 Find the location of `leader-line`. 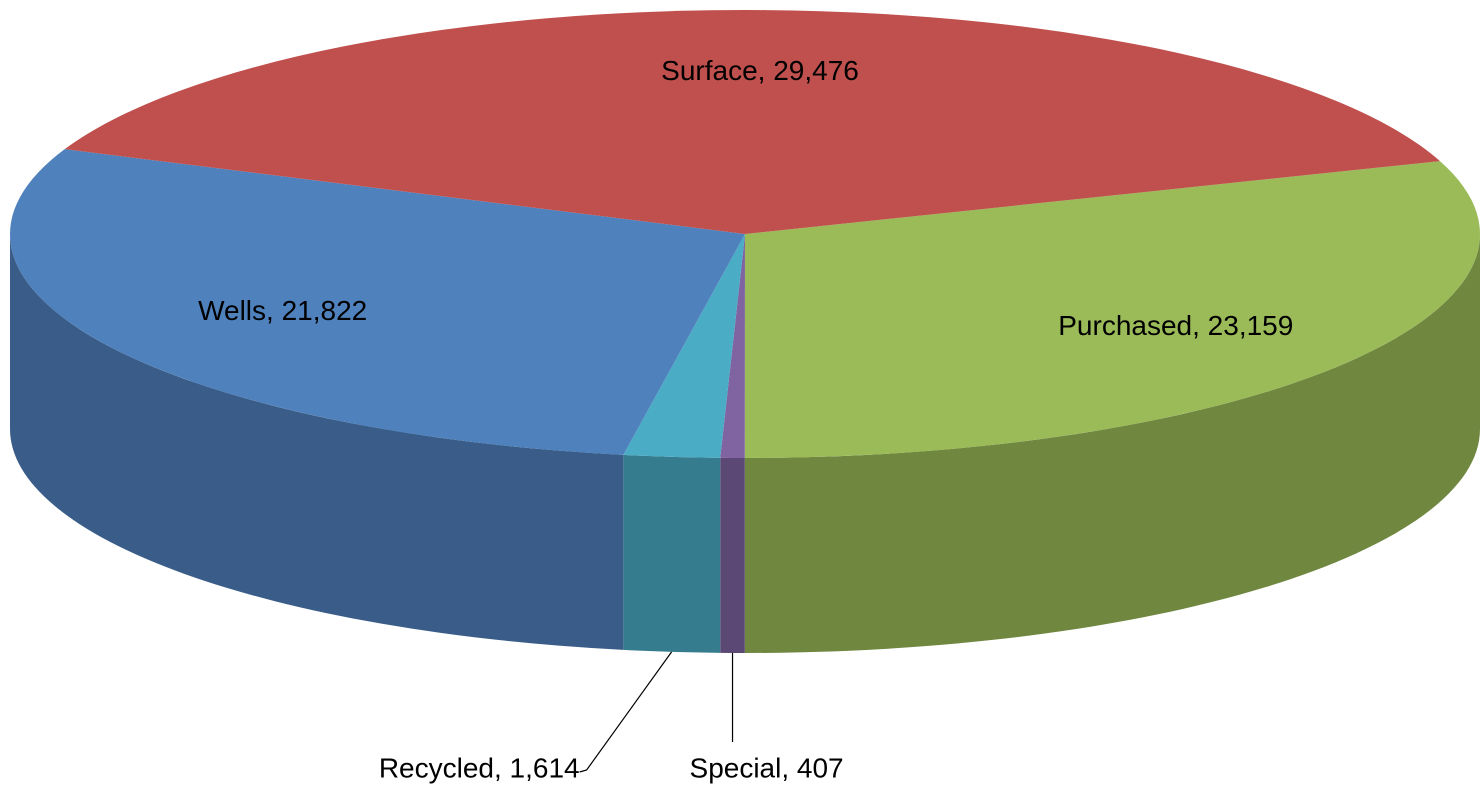

leader-line is located at coordinates (626, 712).